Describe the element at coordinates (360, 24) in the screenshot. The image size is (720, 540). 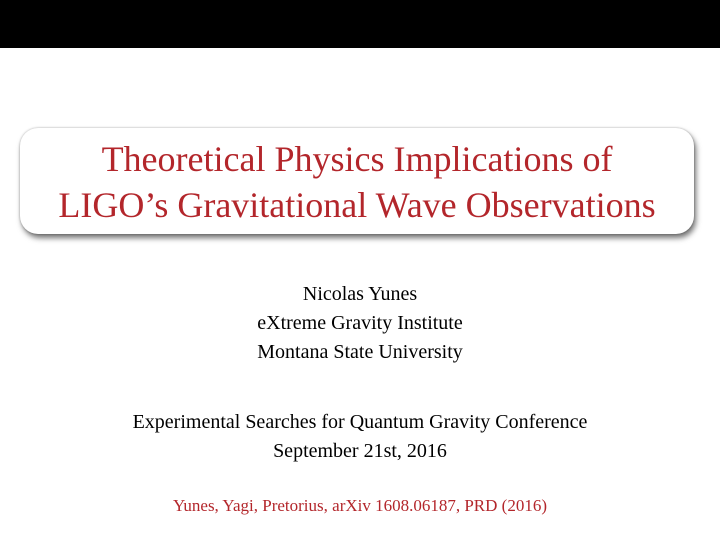
I see `top-bar` at that location.